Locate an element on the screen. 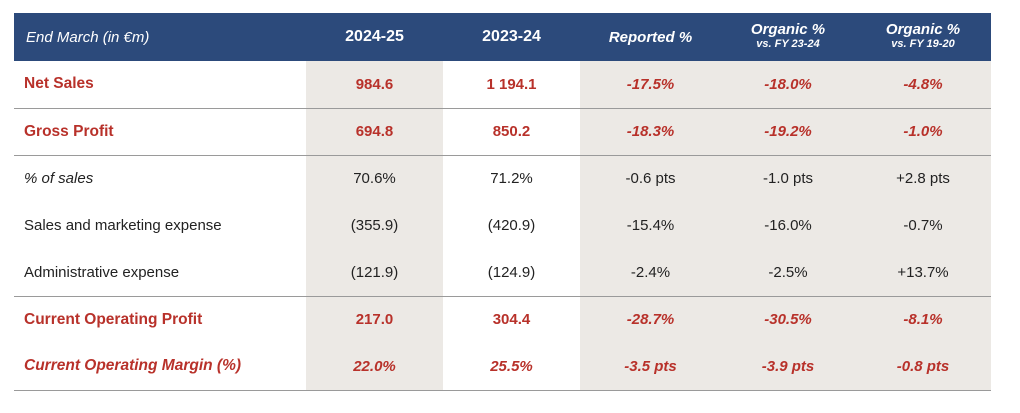 The image size is (1020, 413). cell-2024-25: (355.9) is located at coordinates (374, 225).